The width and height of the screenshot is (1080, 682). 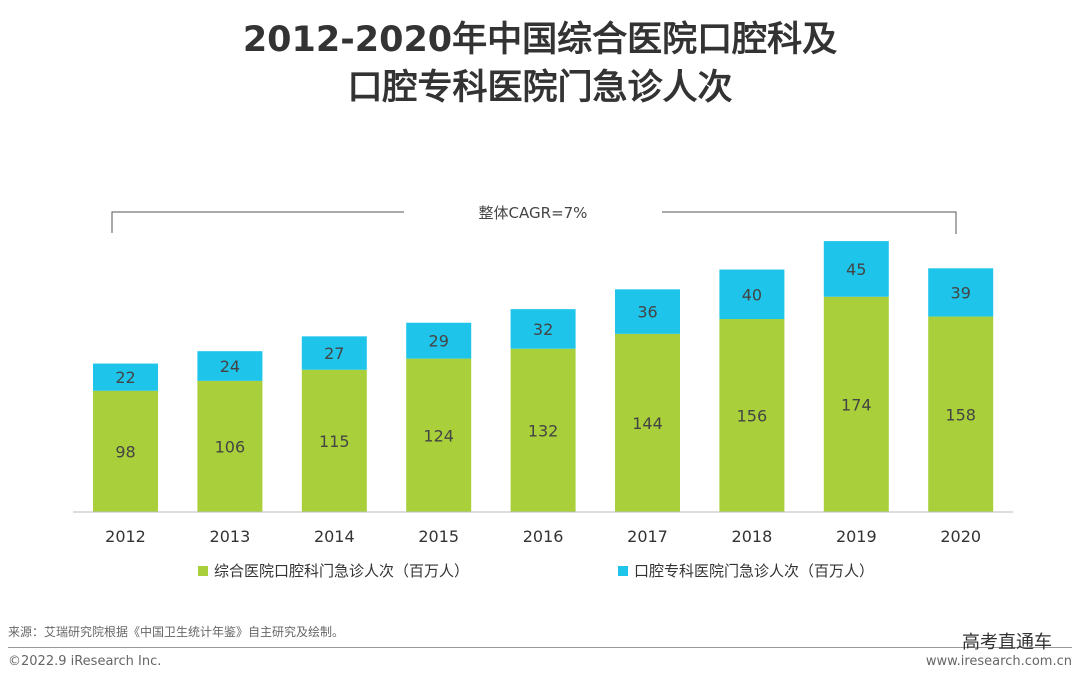 I want to click on watermark: 高考直通车, so click(x=1007, y=642).